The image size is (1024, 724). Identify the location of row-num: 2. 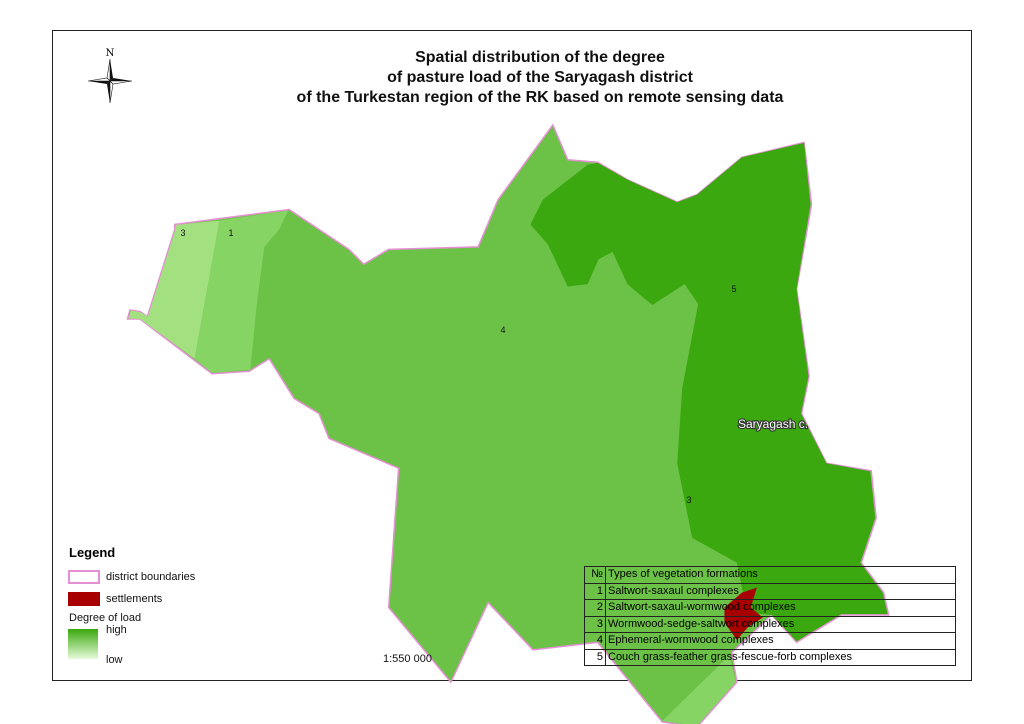
(595, 608).